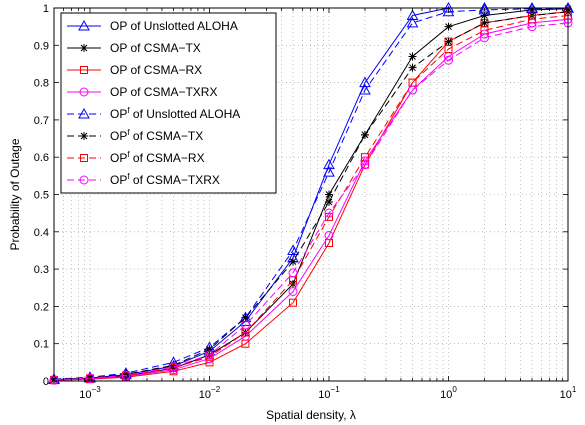 The height and width of the screenshot is (425, 585). I want to click on y-tick-label: 0.2, so click(41, 307).